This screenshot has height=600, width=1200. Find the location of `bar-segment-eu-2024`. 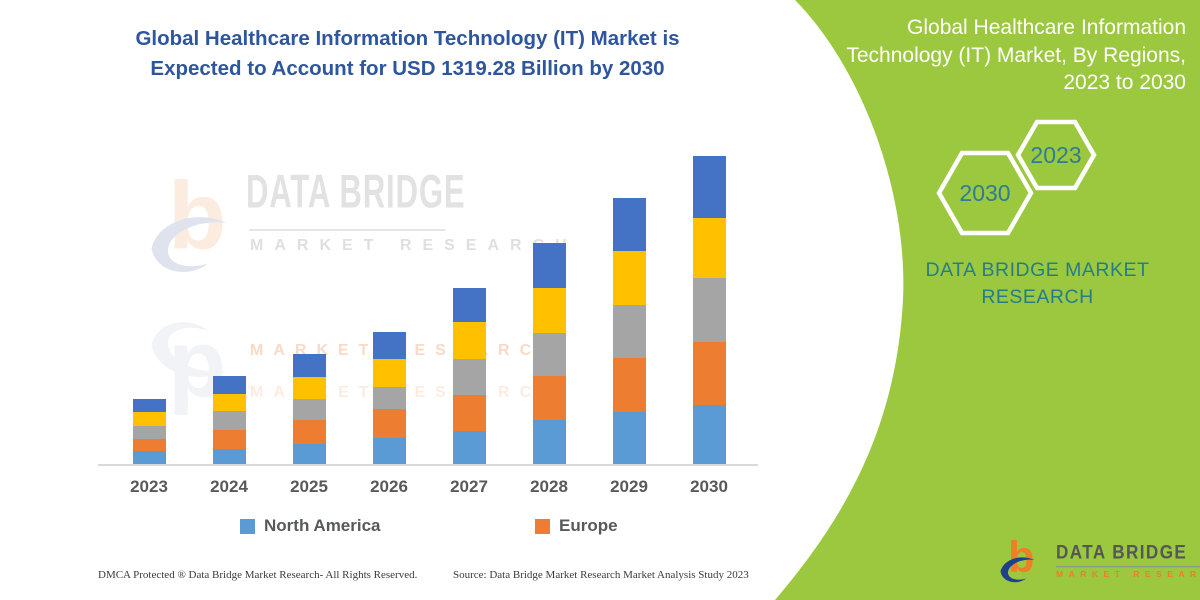

bar-segment-eu-2024 is located at coordinates (229, 440).